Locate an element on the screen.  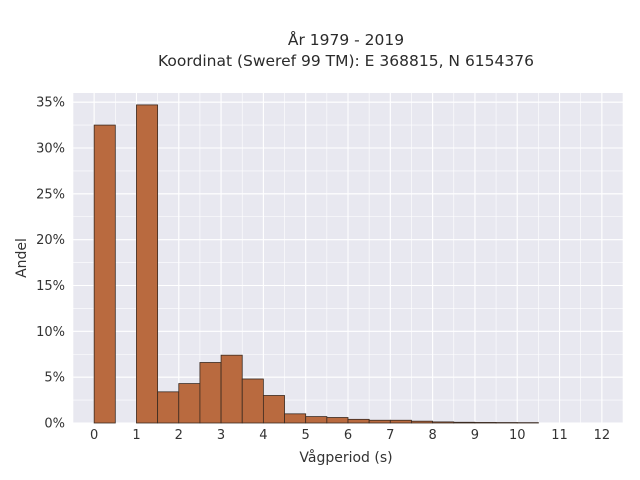
chart-title-line1: År 1979 - 2019 is located at coordinates (346, 39).